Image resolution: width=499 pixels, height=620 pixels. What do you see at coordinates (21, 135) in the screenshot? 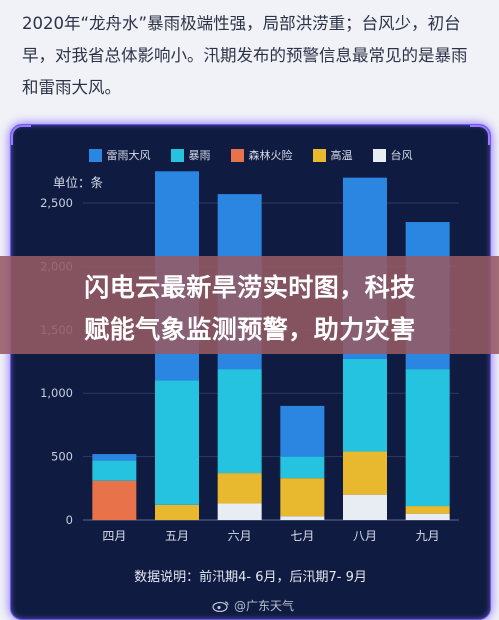
I see `corner-glow-left` at bounding box center [21, 135].